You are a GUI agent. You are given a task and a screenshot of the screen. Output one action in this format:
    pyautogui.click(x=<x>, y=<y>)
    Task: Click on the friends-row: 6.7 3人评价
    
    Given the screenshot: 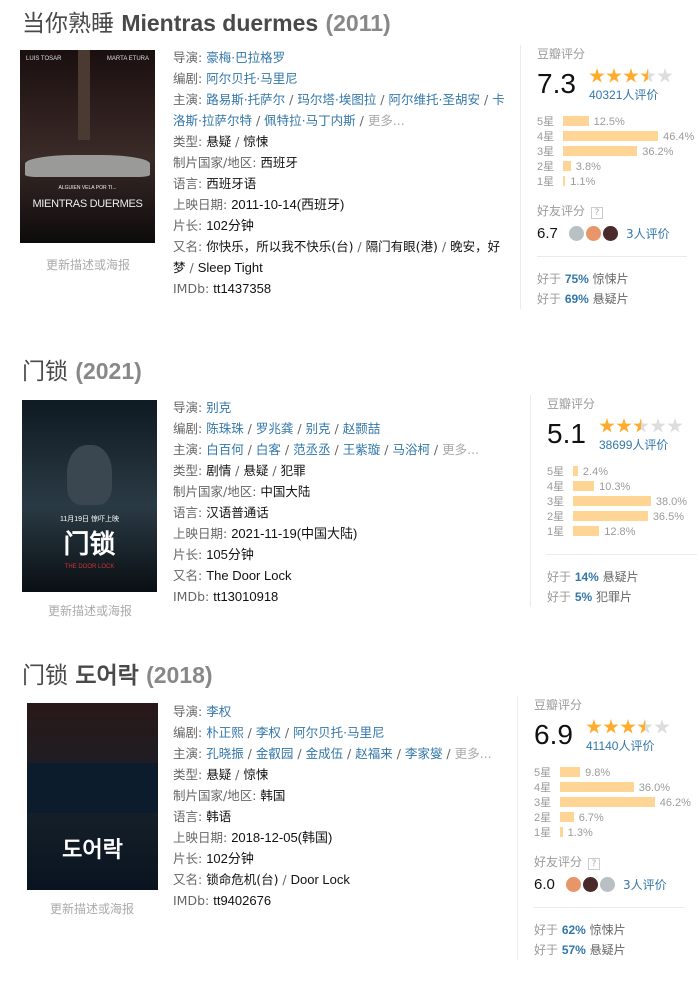 What is the action you would take?
    pyautogui.click(x=614, y=233)
    